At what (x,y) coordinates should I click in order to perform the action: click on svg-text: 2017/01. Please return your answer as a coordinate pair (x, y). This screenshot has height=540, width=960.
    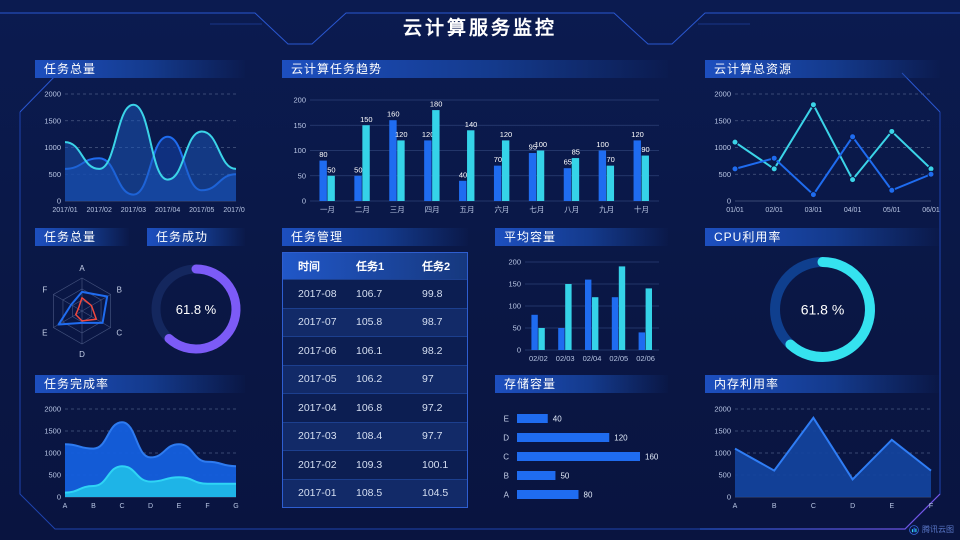
    Looking at the image, I should click on (64, 210).